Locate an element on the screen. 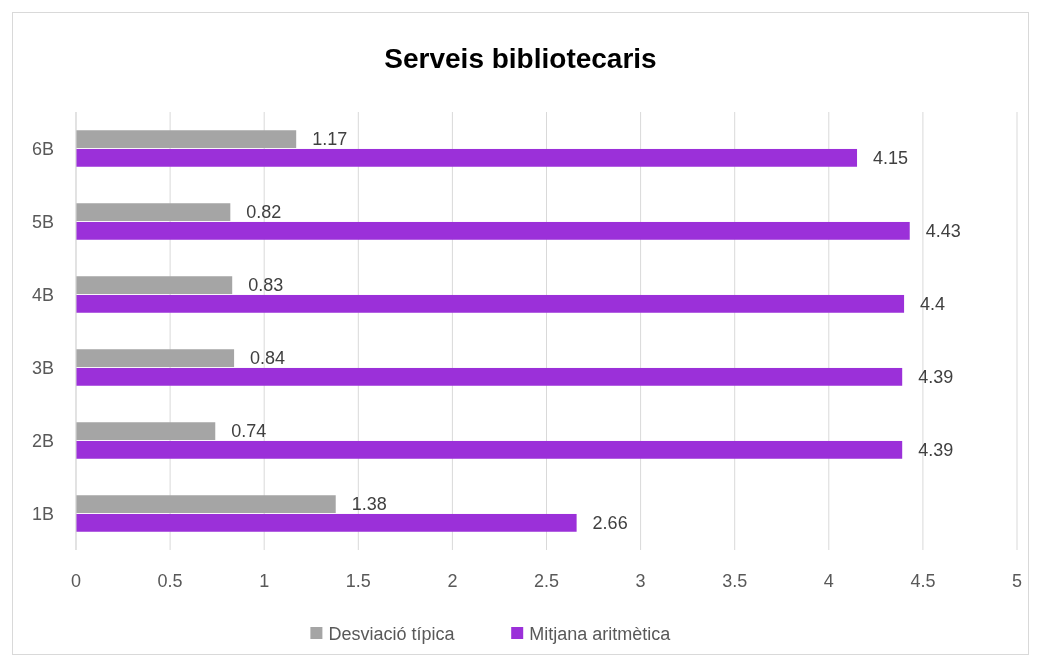  data-label: 0.84 is located at coordinates (268, 358).